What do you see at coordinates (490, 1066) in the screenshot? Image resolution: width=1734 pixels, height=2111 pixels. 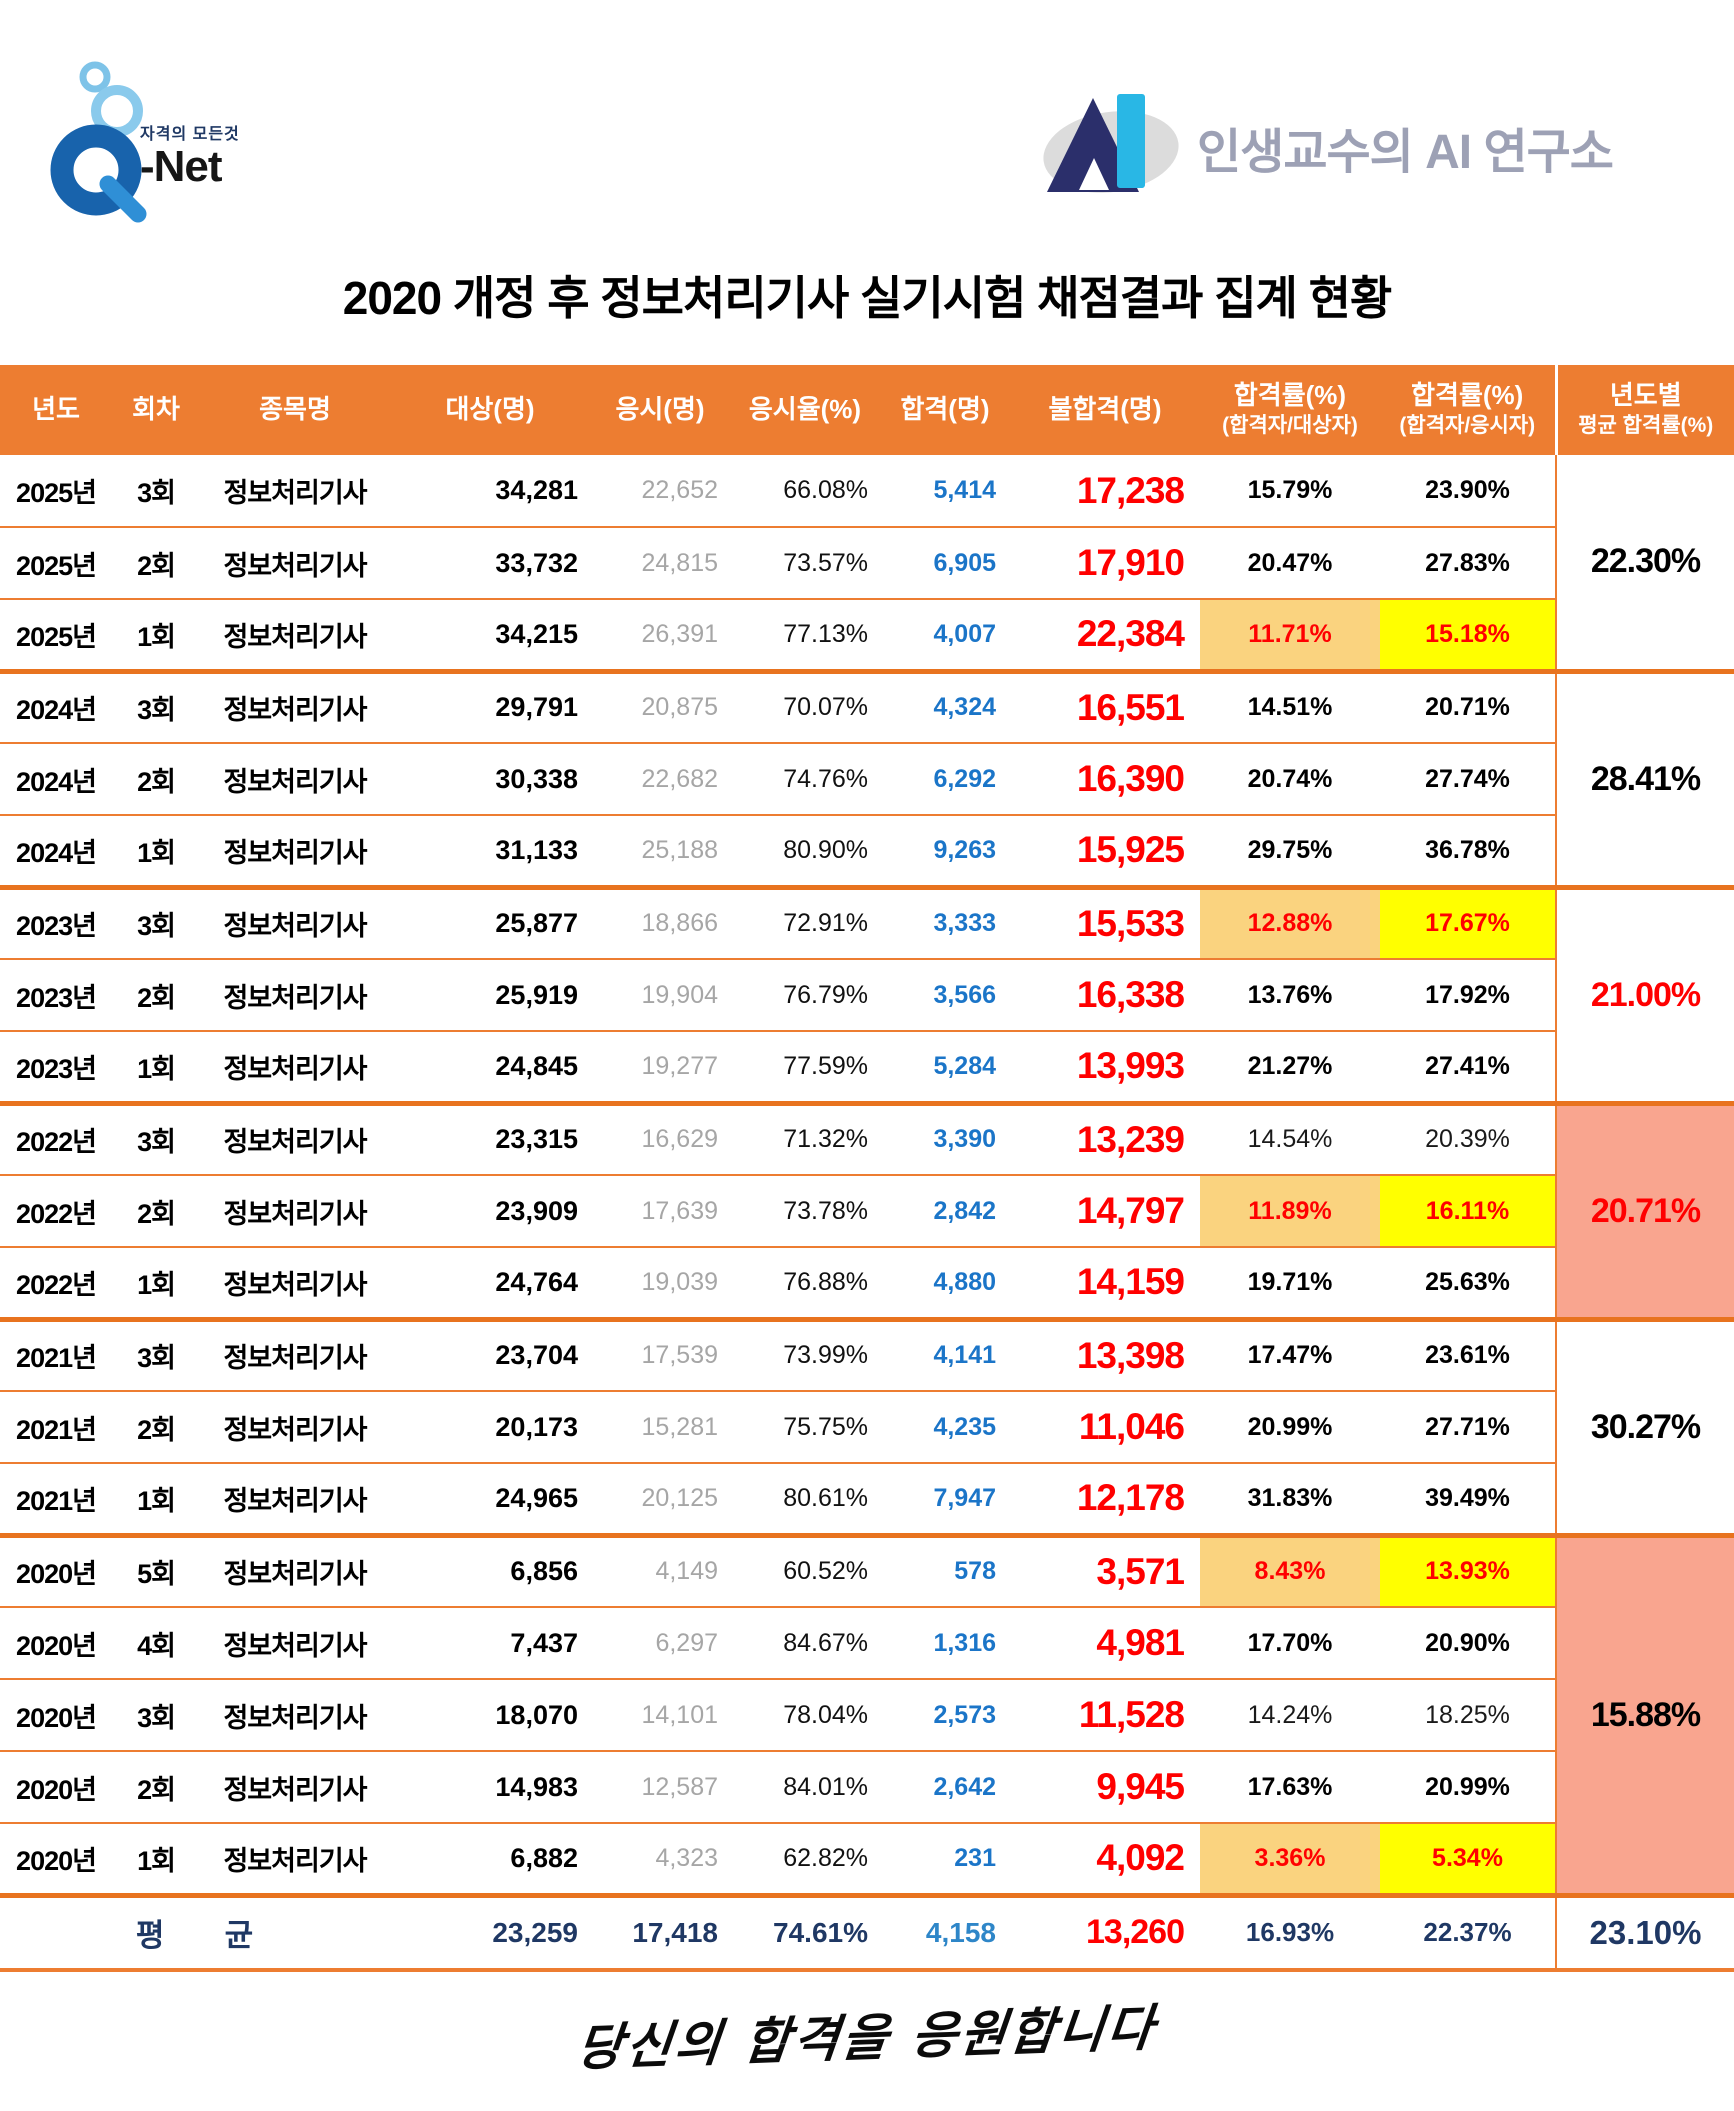 I see `target-count-cell: 24,845` at bounding box center [490, 1066].